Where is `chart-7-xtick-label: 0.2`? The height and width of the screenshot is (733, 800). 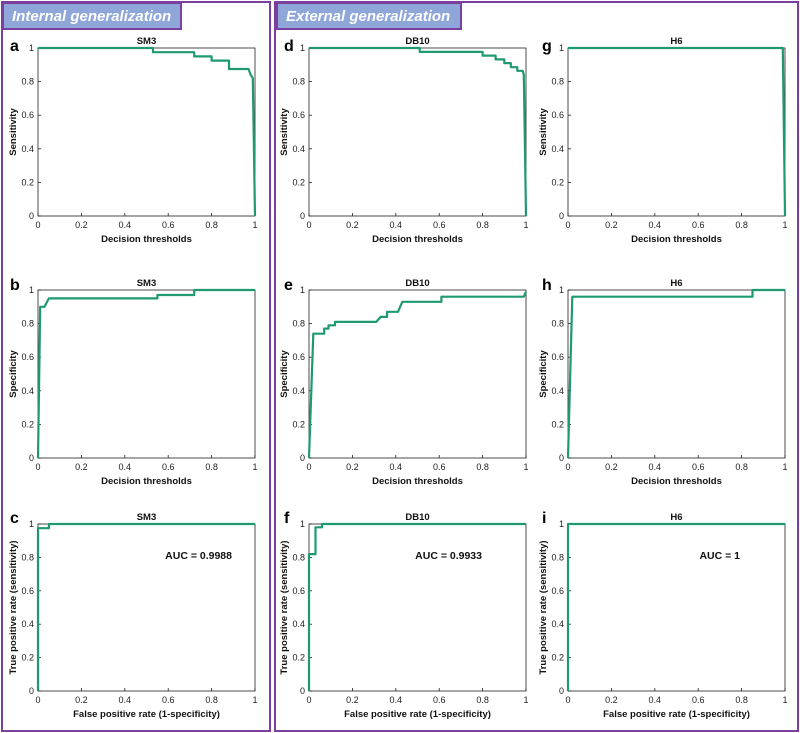
chart-7-xtick-label: 0.2 is located at coordinates (81, 700).